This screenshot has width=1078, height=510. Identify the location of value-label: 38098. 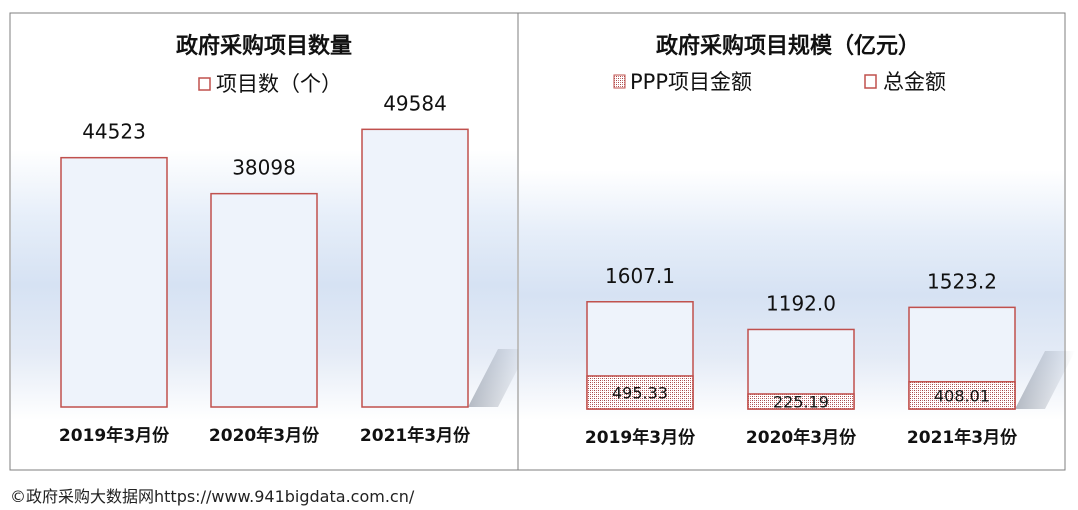
(264, 168).